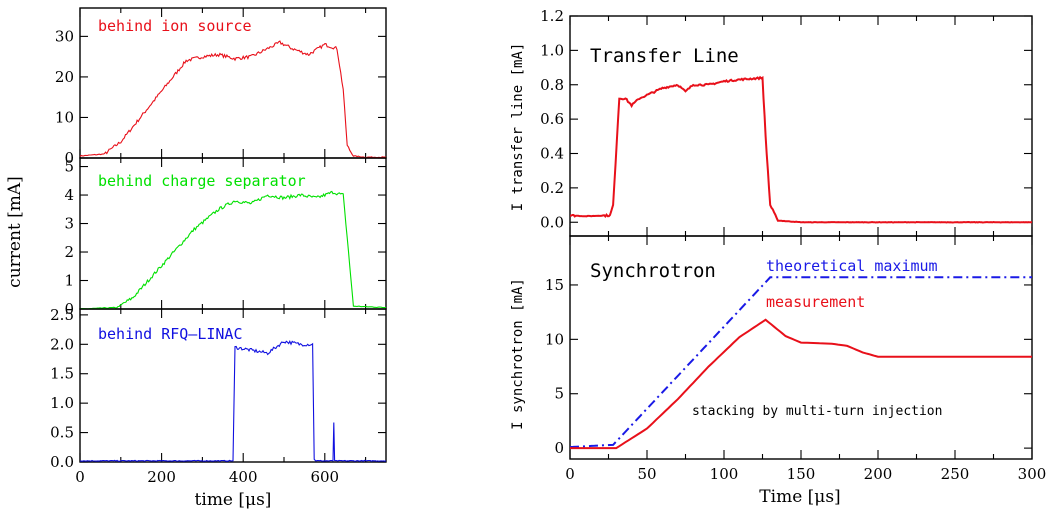  Describe the element at coordinates (15, 232) in the screenshot. I see `left-y-axis-label: current [mA]` at that location.